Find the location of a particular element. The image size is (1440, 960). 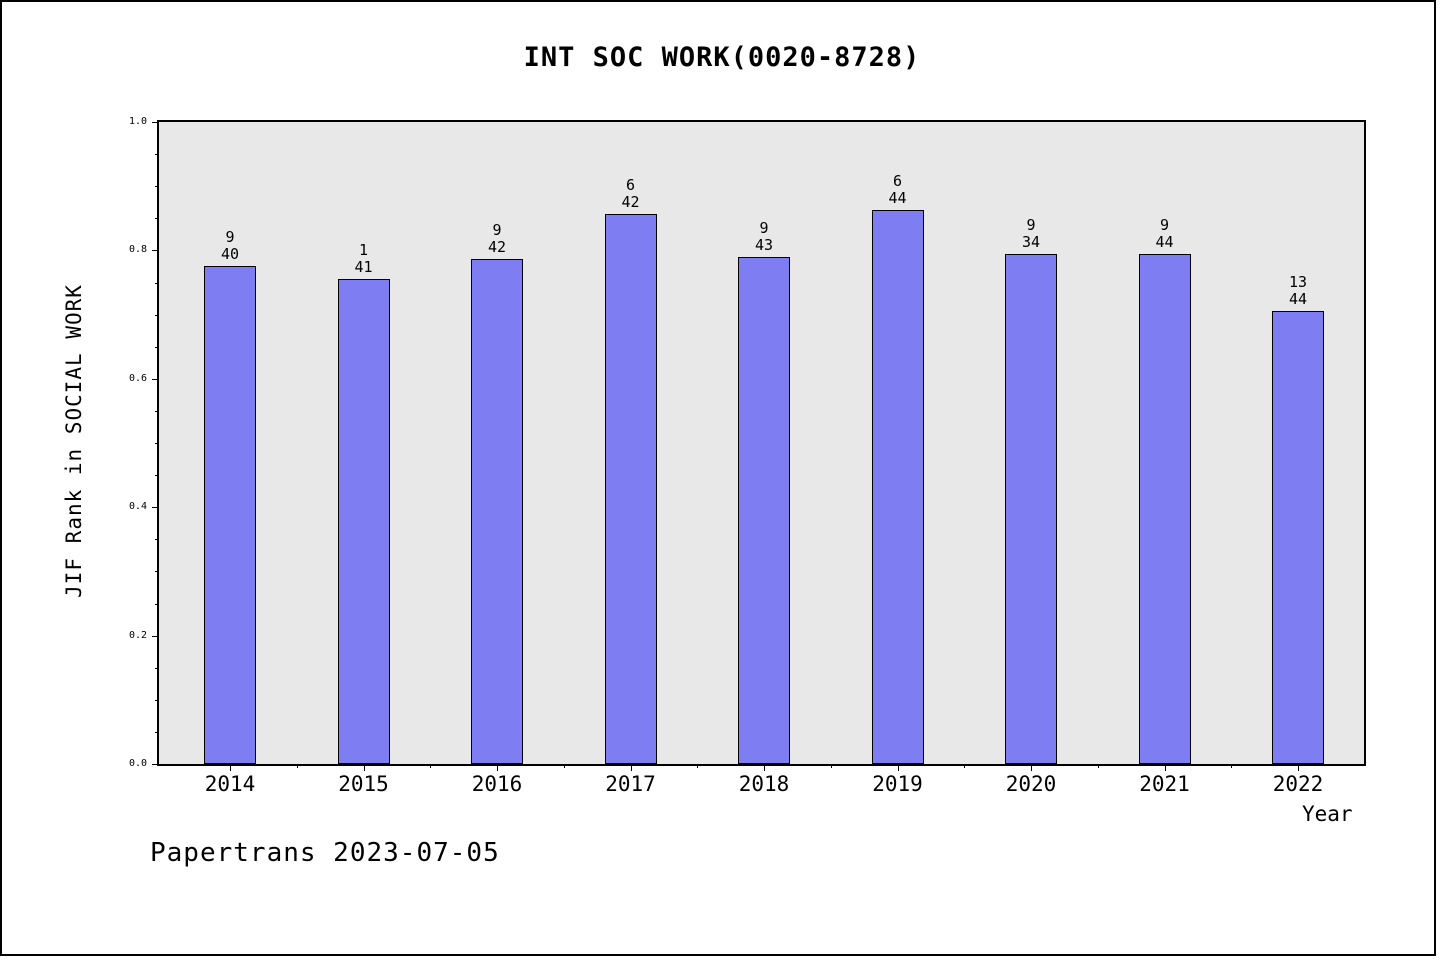

x-tick-label-2016: 2016 is located at coordinates (497, 784).